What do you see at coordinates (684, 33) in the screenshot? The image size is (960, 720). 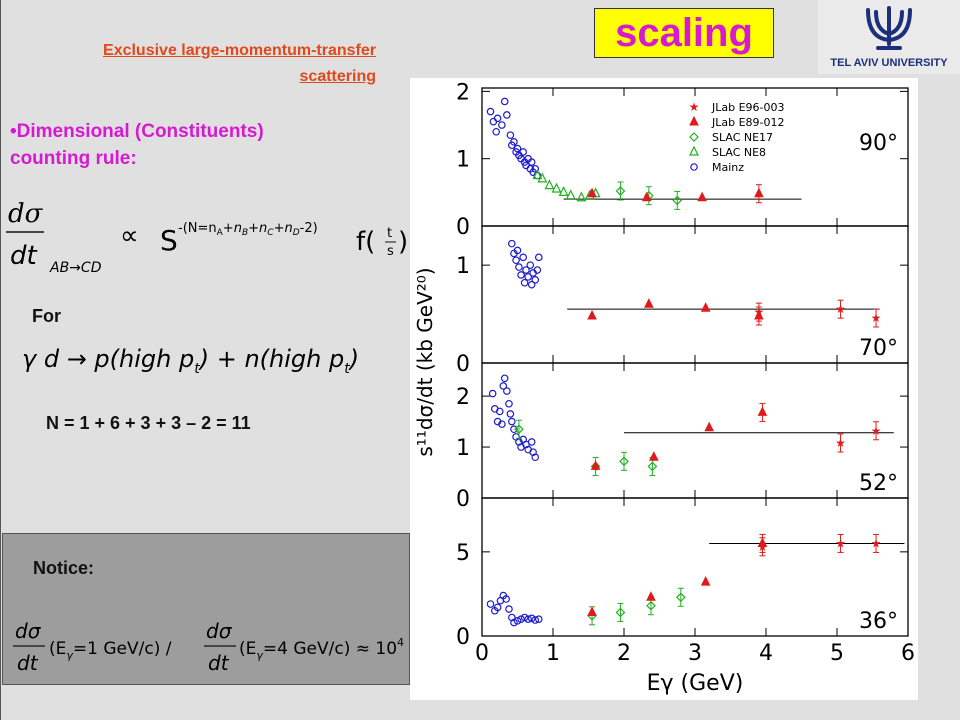 I see `scaling-badge: scaling` at bounding box center [684, 33].